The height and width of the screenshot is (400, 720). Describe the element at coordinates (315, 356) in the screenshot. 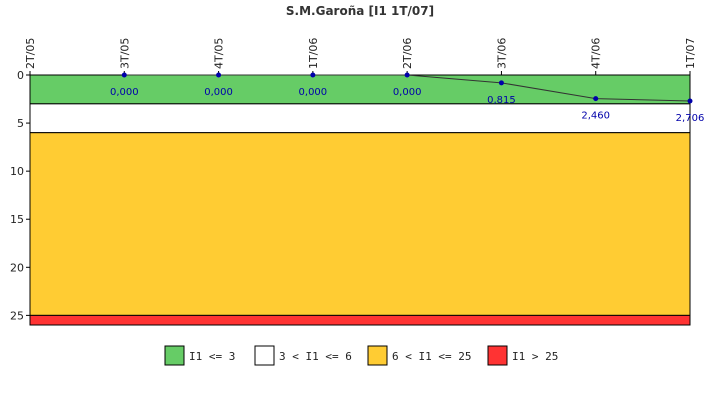

I see `legend-label: 3 < I1 <= 6` at that location.